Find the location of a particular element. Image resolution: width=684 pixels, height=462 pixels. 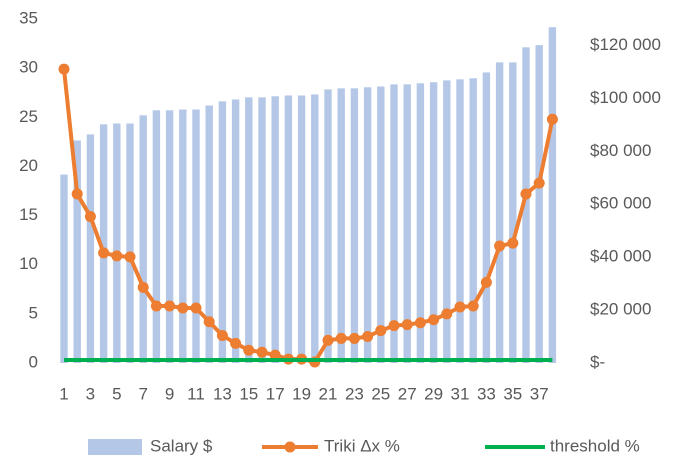

x-tick-label: 25 is located at coordinates (380, 393).